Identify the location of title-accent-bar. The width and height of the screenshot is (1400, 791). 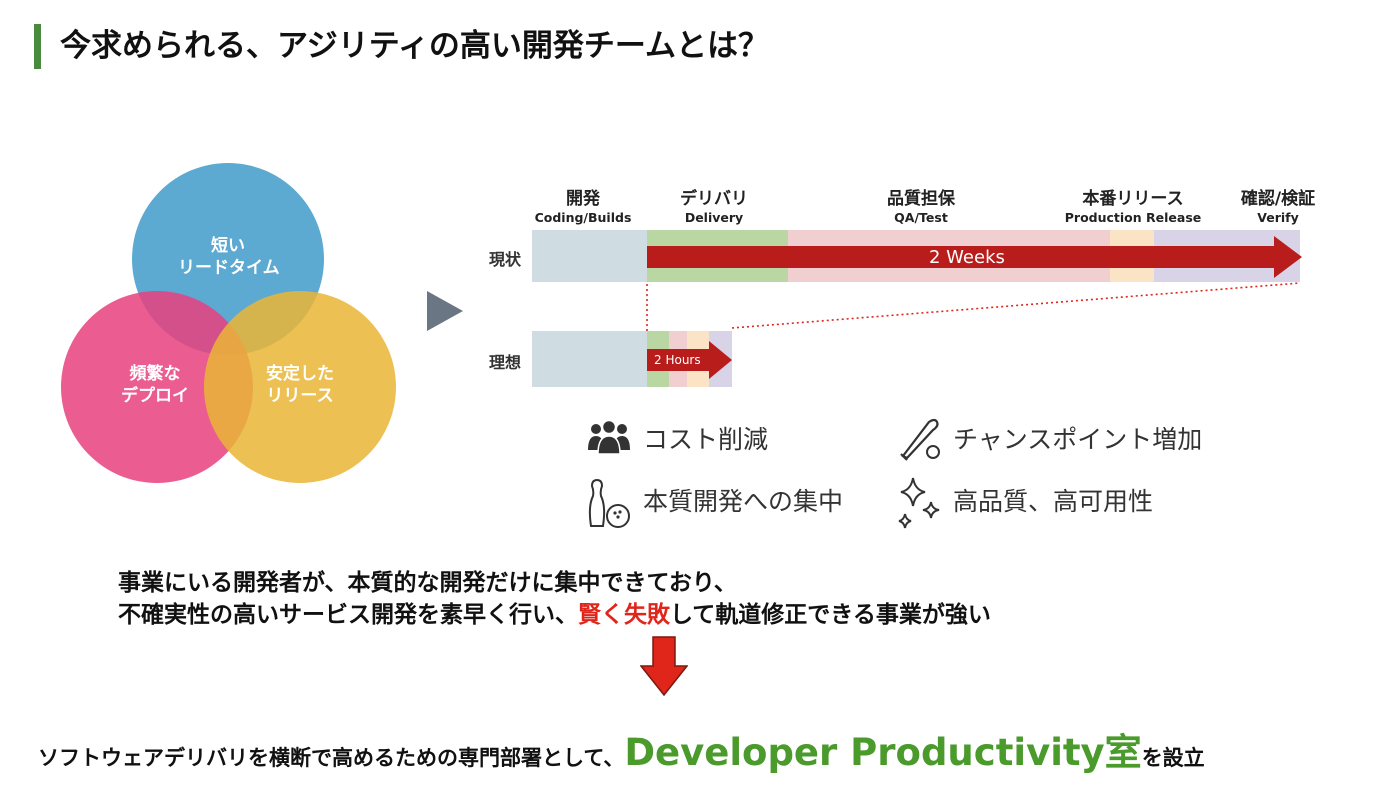
(37, 46).